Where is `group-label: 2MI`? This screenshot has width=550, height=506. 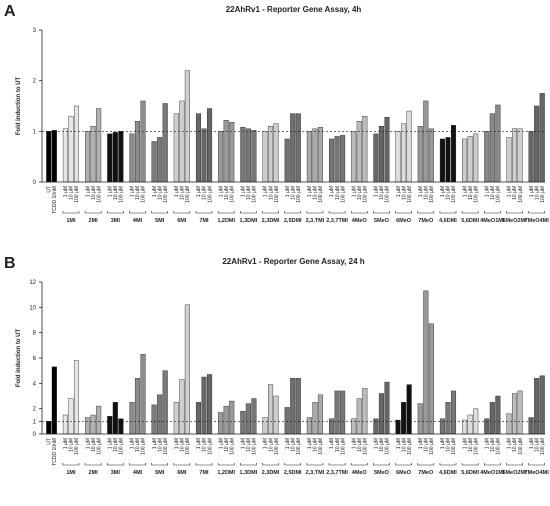 group-label: 2MI is located at coordinates (94, 221).